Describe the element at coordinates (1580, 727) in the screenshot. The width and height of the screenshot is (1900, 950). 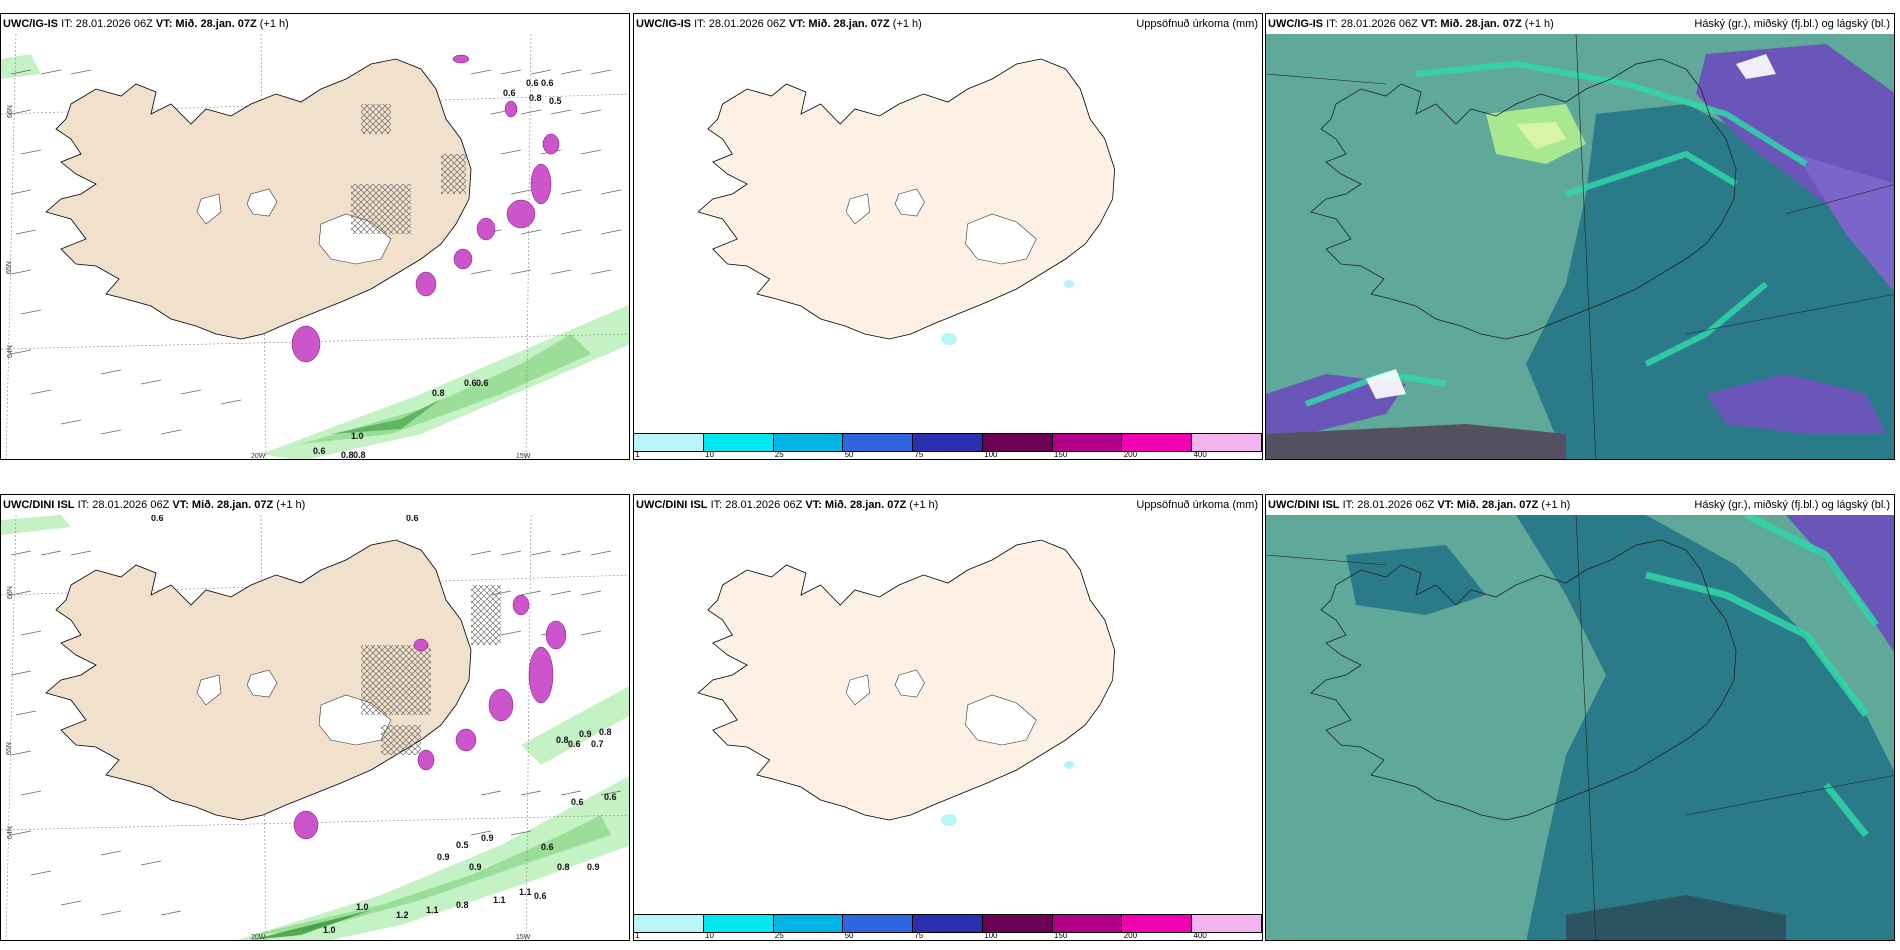
I see `cloud-map` at that location.